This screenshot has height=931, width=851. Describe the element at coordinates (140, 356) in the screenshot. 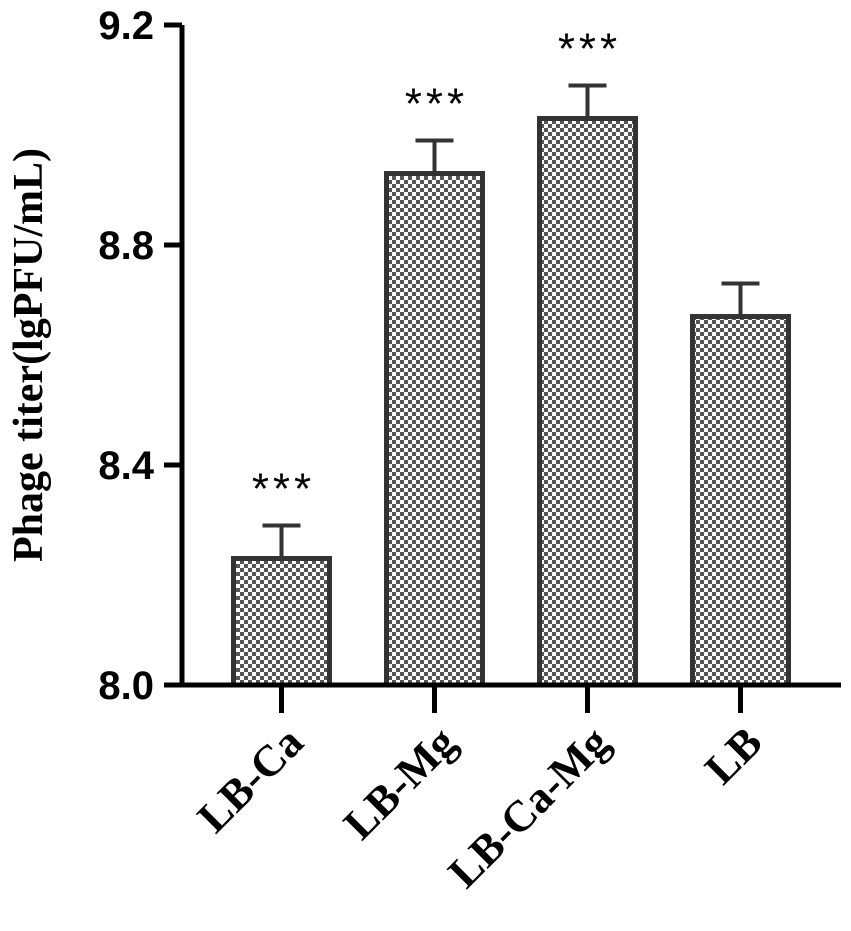

I see `y-axis-ticks: 8.0 8.4 8.8 9.2` at that location.